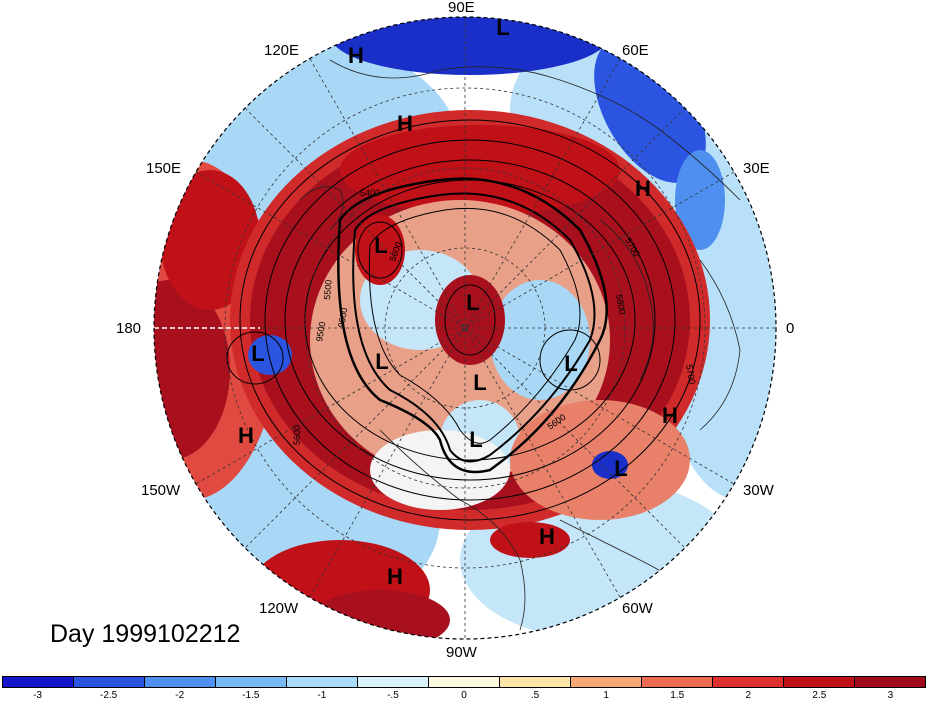  Describe the element at coordinates (635, 50) in the screenshot. I see `longitude-label-60e: 60E` at that location.